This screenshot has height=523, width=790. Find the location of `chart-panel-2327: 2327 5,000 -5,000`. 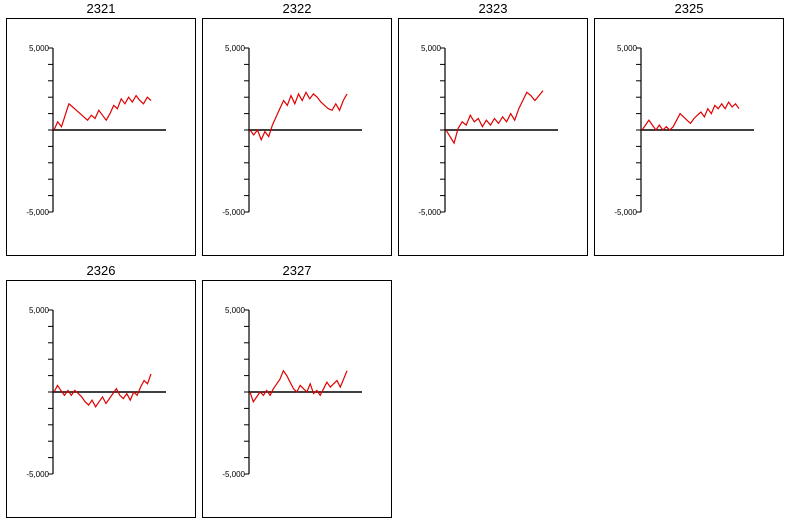

chart-panel-2327: 2327 5,000 -5,000 is located at coordinates (297, 390).